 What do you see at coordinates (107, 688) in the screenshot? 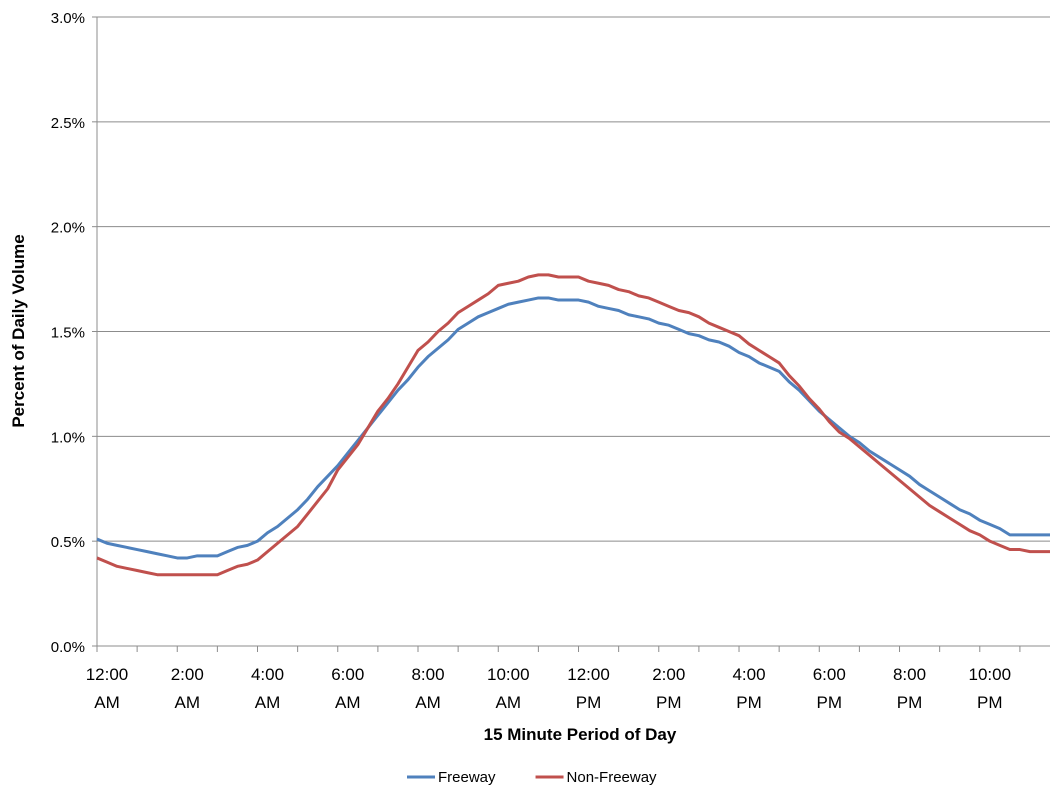
I see `x-tick-label: 12:00 AM` at bounding box center [107, 688].